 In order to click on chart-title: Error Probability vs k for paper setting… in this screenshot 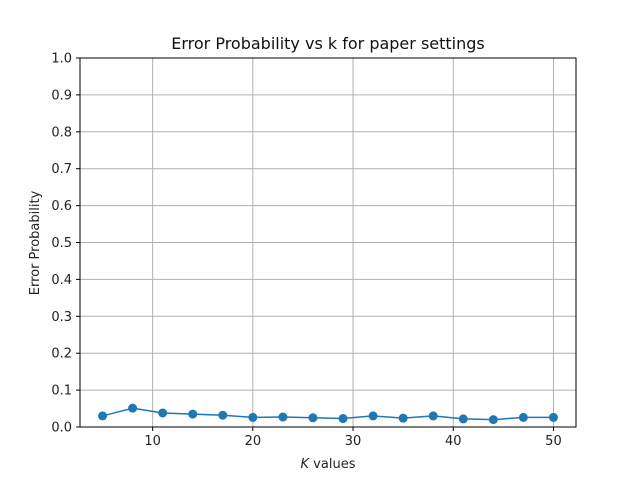, I will do `click(328, 43)`.